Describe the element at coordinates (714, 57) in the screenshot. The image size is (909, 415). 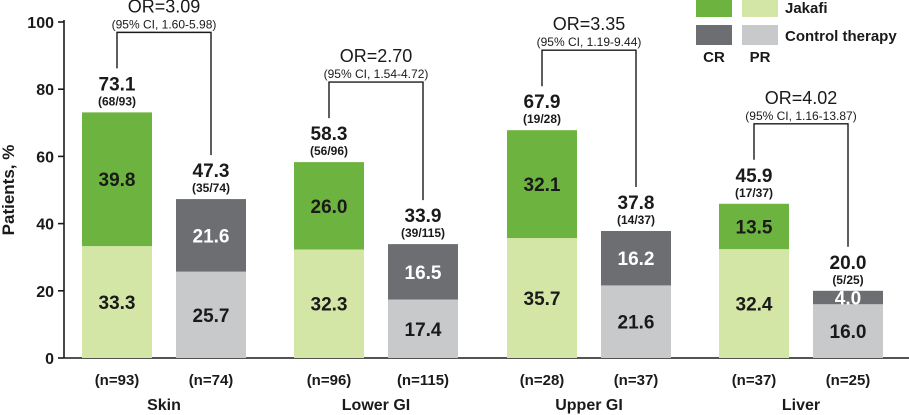
I see `legend-column-cr: CR` at that location.